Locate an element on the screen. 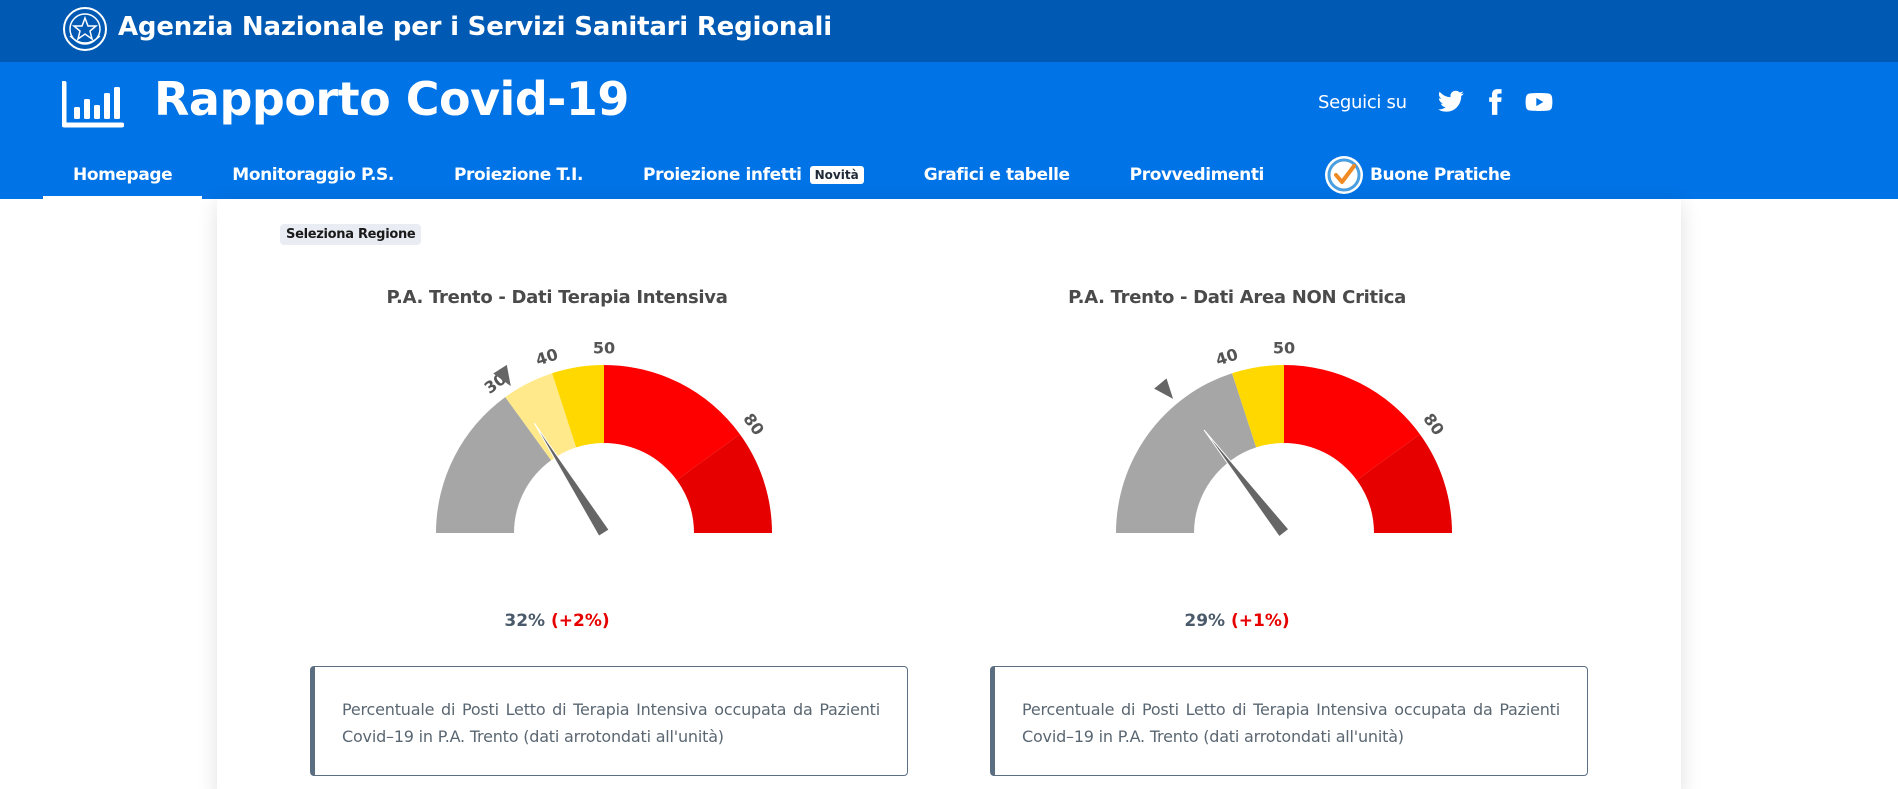  gauge-value: 29% (+1%) is located at coordinates (1237, 621).